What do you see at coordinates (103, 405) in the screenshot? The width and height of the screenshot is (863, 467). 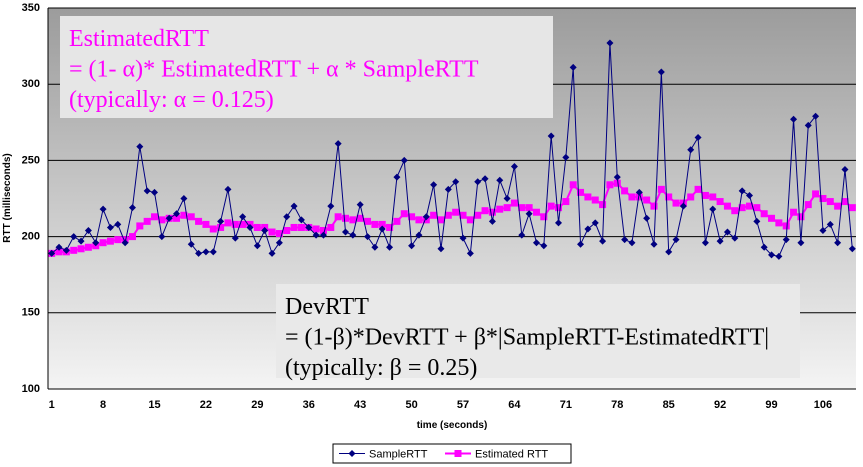 I see `x-tick-label: 8` at bounding box center [103, 405].